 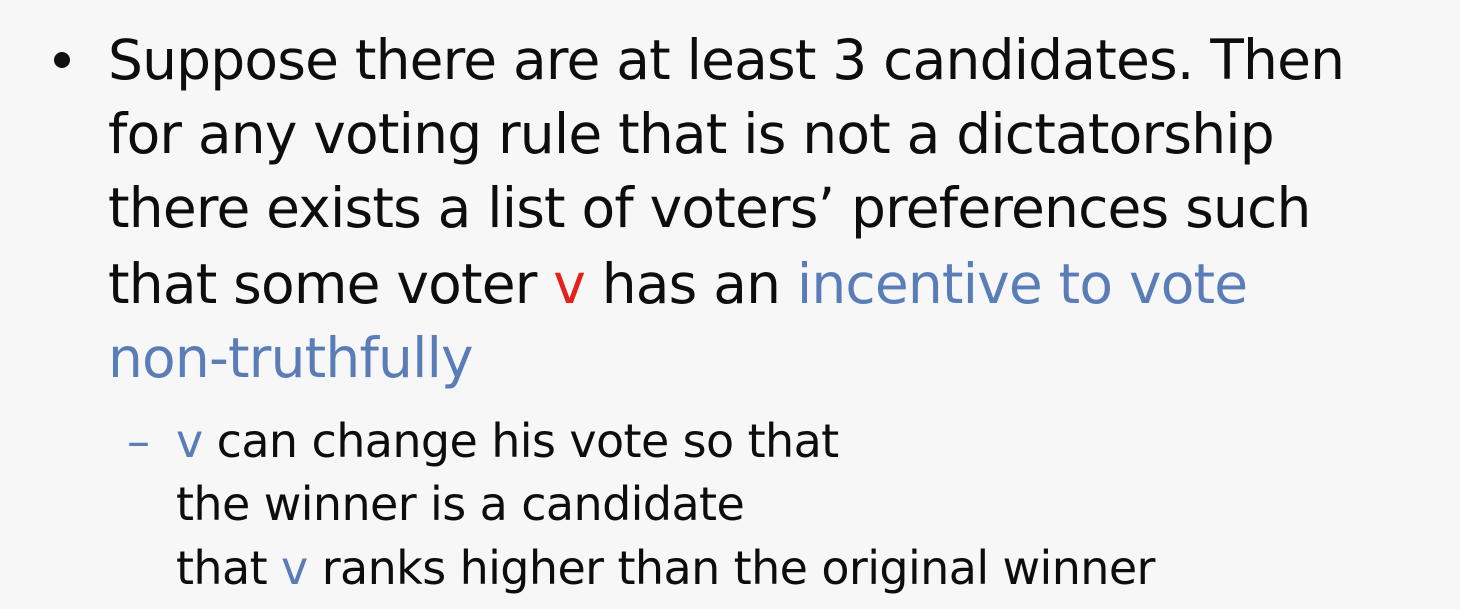 I want to click on sub-bullet-line-1: v can change his vote so that, so click(x=507, y=441).